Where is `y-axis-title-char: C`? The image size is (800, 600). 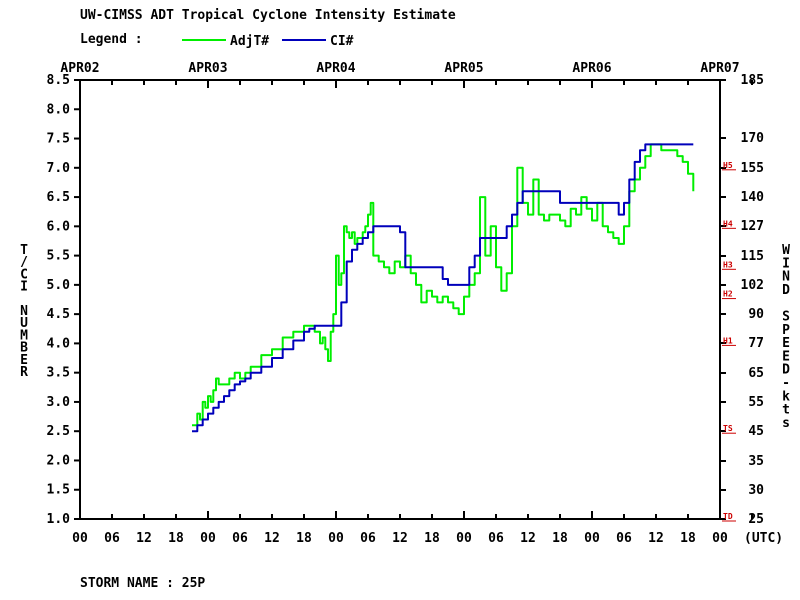
y-axis-title-char: C is located at coordinates (24, 274).